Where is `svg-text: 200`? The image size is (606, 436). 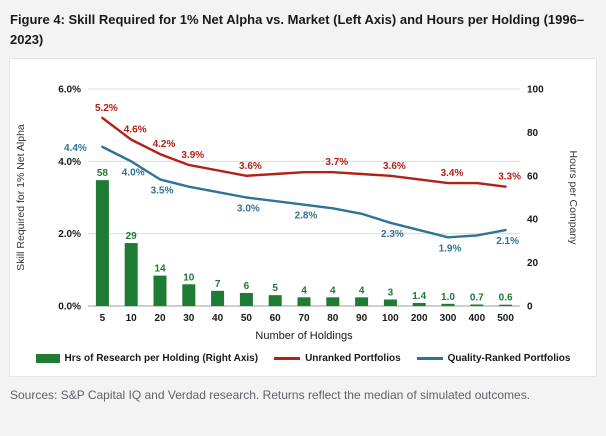 svg-text: 200 is located at coordinates (419, 318).